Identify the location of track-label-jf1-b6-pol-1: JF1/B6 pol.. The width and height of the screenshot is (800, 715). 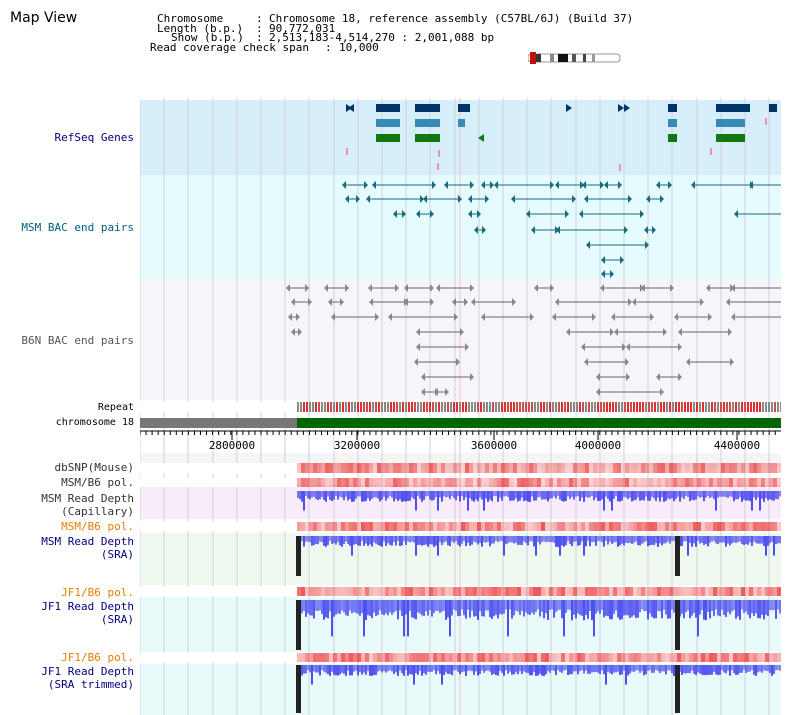
(97, 592).